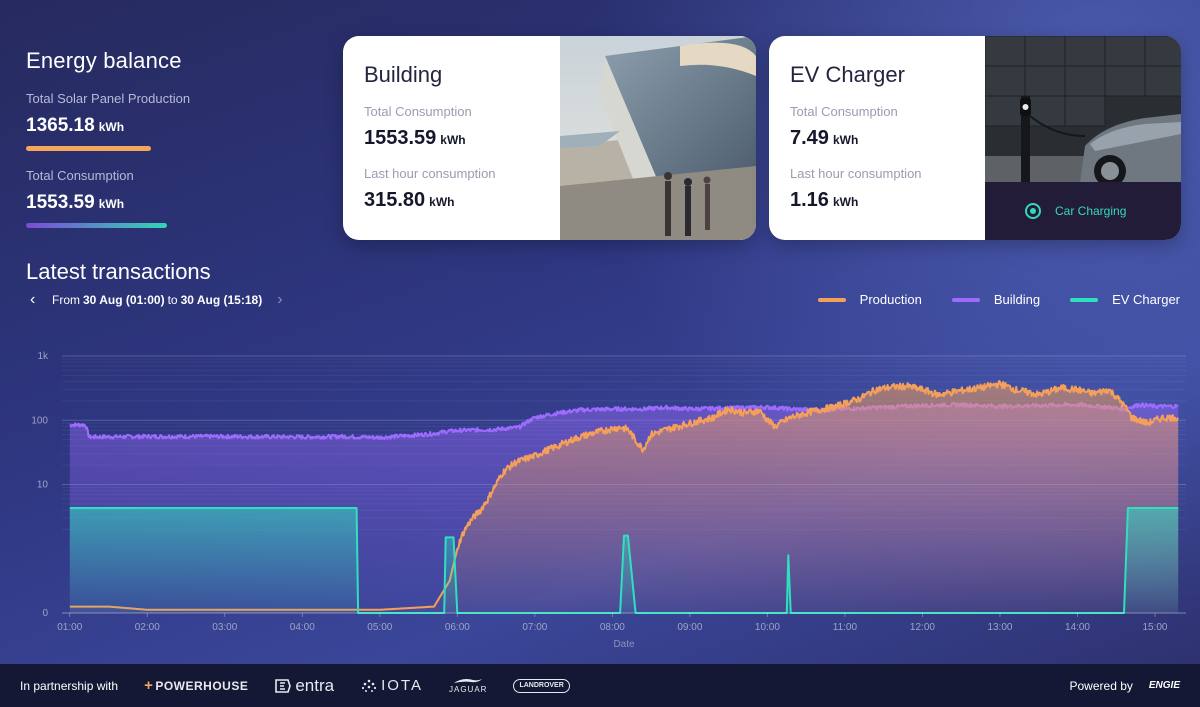 The width and height of the screenshot is (1200, 707). What do you see at coordinates (400, 138) in the screenshot?
I see `building-total-number: 1553.59` at bounding box center [400, 138].